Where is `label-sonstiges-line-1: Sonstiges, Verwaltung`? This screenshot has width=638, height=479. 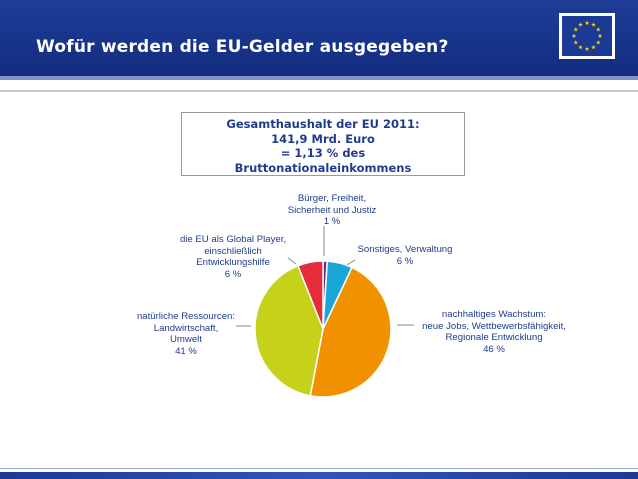 label-sonstiges-line-1: Sonstiges, Verwaltung is located at coordinates (405, 249).